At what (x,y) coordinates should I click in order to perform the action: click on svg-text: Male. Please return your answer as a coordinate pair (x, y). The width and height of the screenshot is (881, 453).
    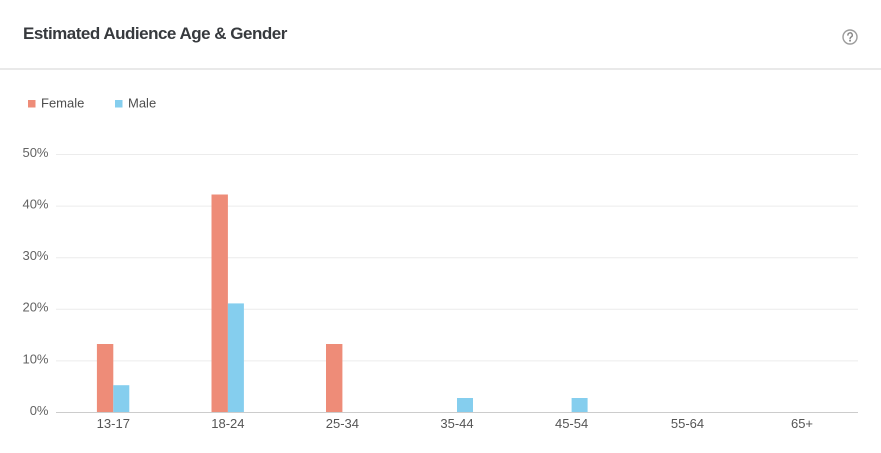
    Looking at the image, I should click on (142, 103).